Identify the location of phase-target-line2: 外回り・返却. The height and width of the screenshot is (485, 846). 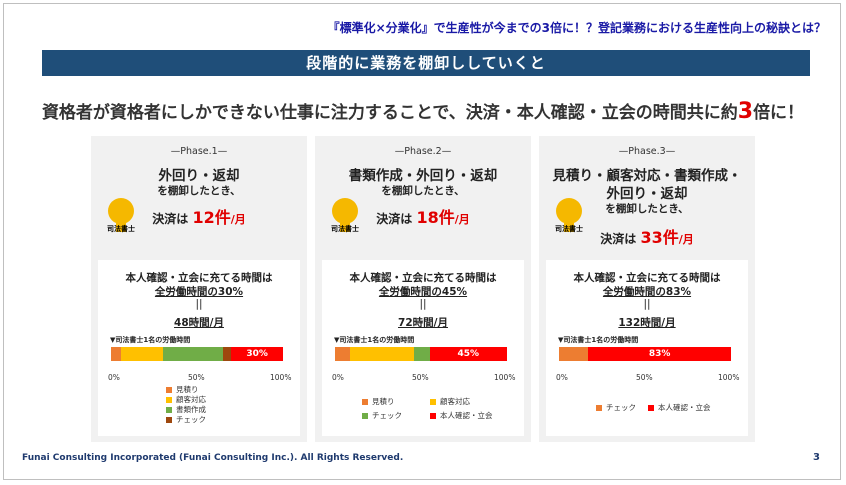
(647, 194).